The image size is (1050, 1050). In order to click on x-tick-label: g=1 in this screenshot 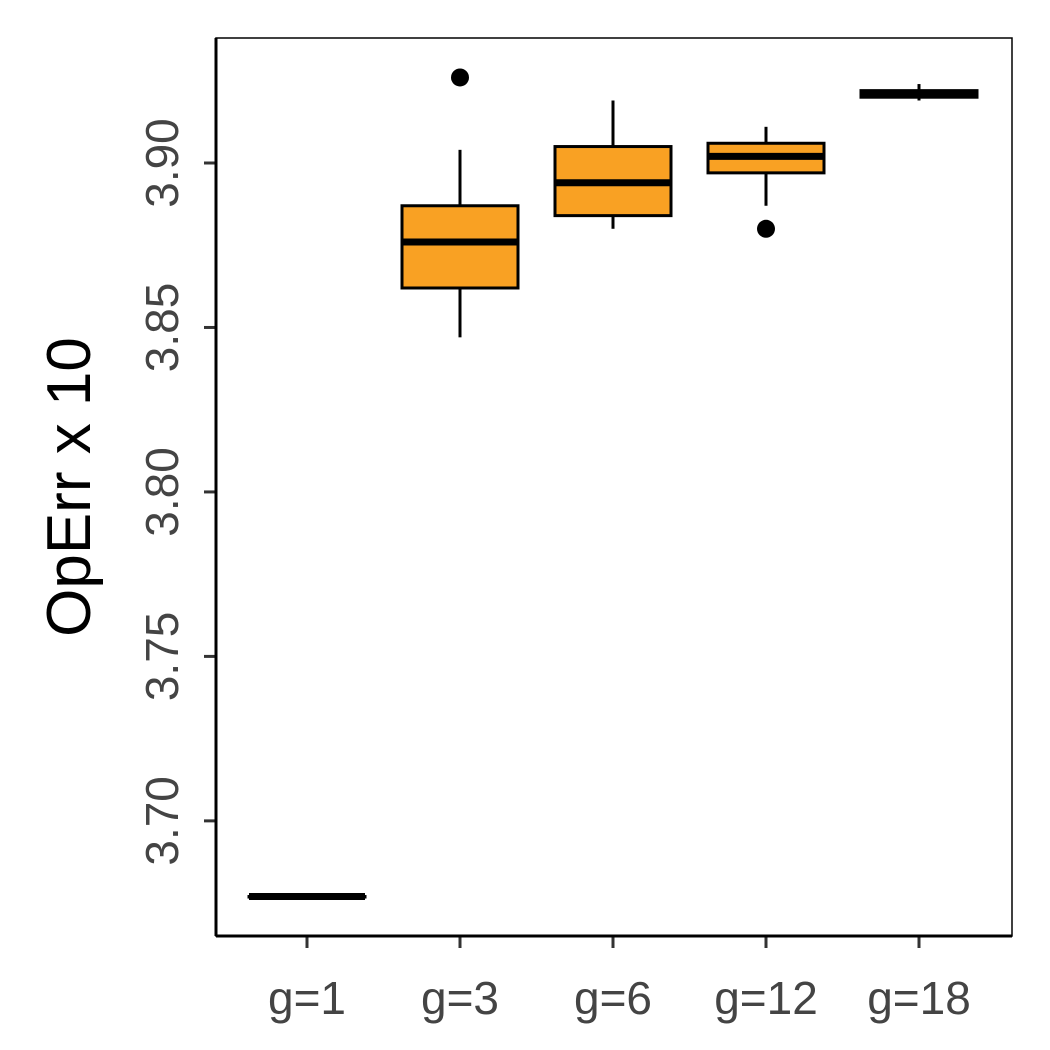, I will do `click(307, 998)`.